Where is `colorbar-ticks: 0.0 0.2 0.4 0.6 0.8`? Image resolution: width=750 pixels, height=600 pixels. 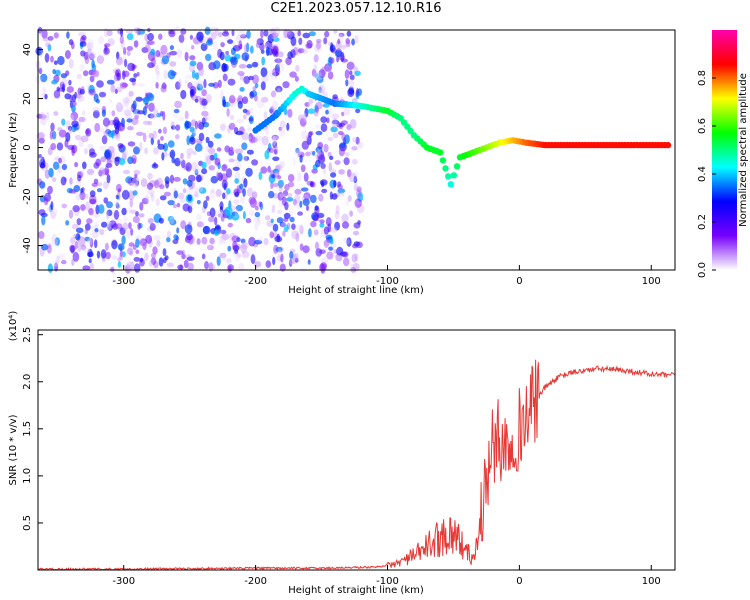 colorbar-ticks: 0.0 0.2 0.4 0.6 0.8 is located at coordinates (706, 174).